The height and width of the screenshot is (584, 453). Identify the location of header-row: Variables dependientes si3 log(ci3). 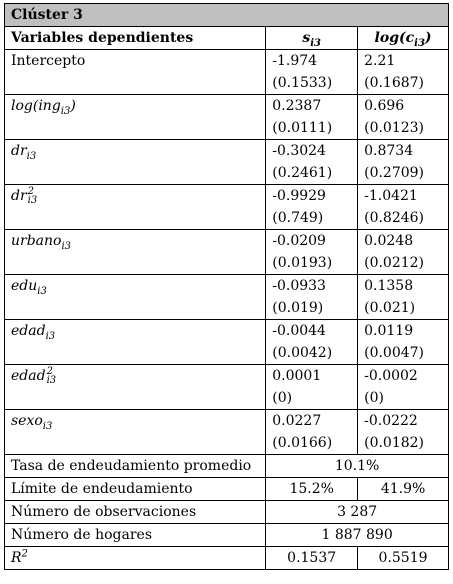
(226, 38).